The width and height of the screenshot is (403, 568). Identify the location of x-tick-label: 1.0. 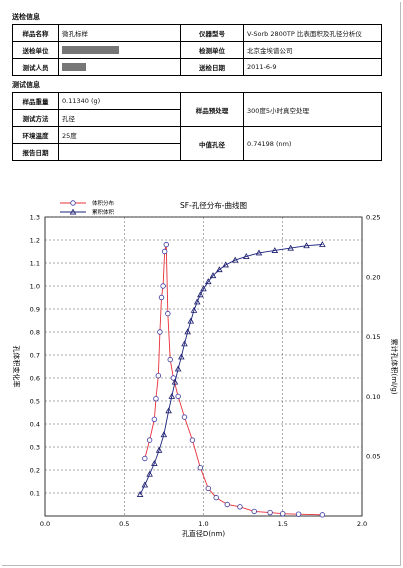
(203, 524).